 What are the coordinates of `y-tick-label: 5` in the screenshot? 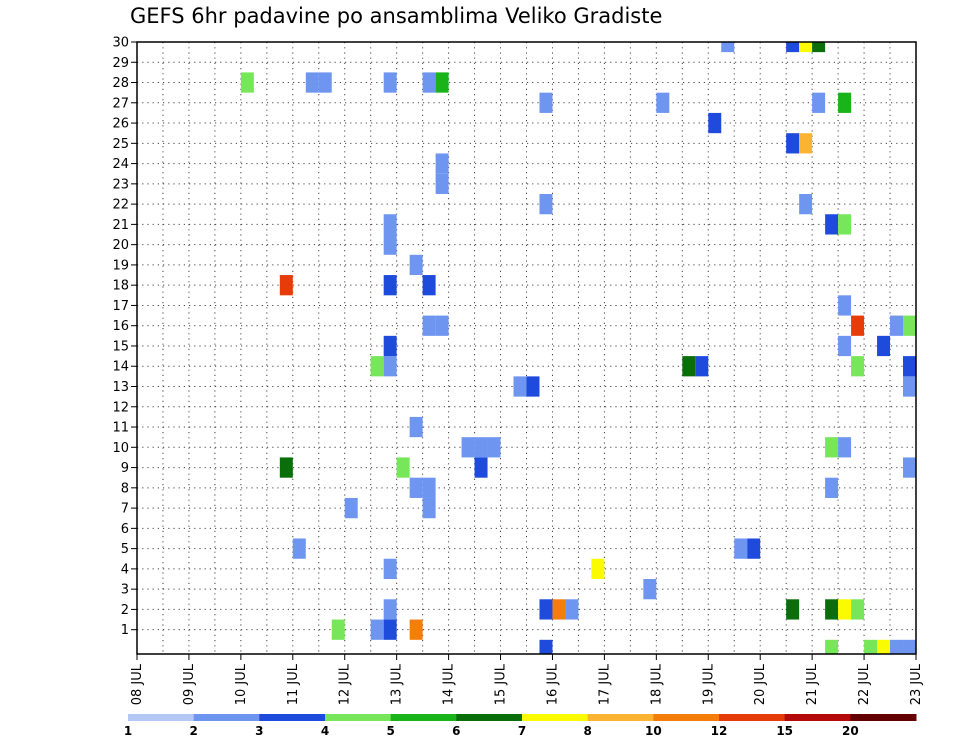 It's located at (125, 549).